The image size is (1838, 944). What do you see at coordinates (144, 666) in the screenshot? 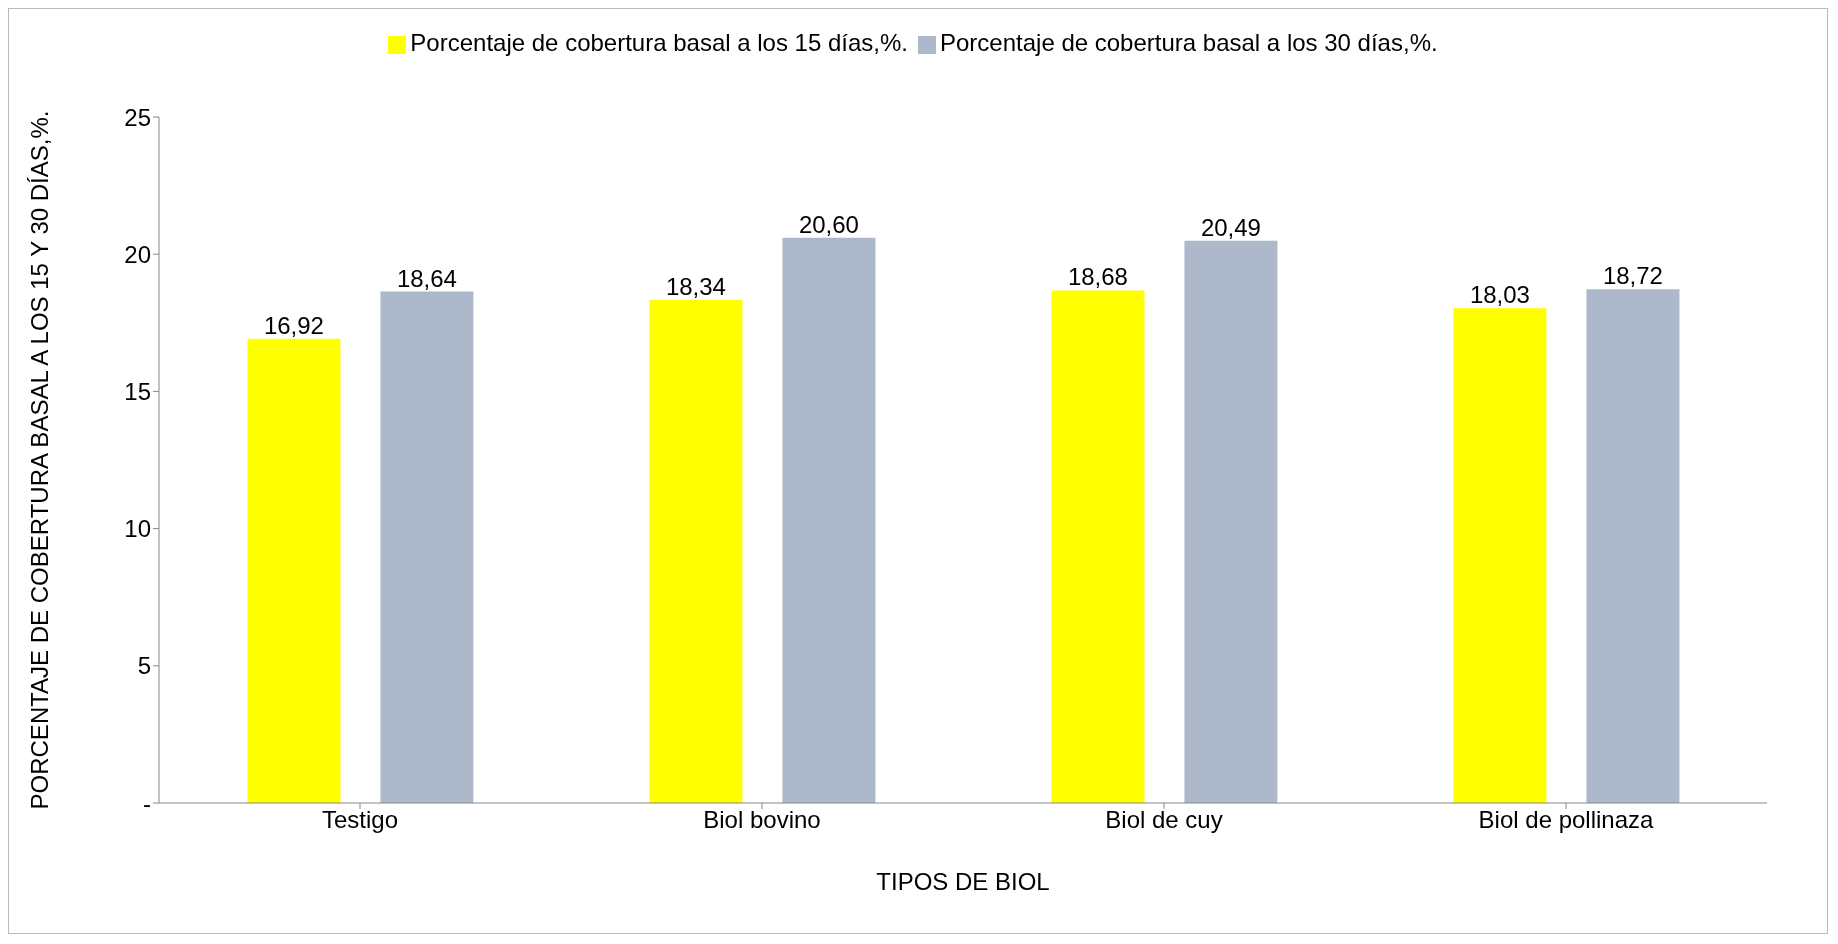
I see `y-tick-label: 5` at bounding box center [144, 666].